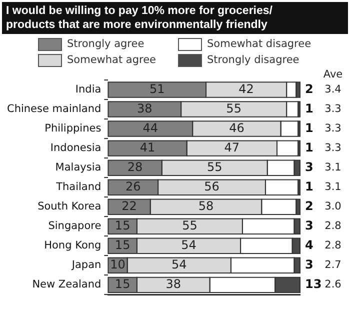 The image size is (350, 320). I want to click on data-label: 44, so click(150, 127).